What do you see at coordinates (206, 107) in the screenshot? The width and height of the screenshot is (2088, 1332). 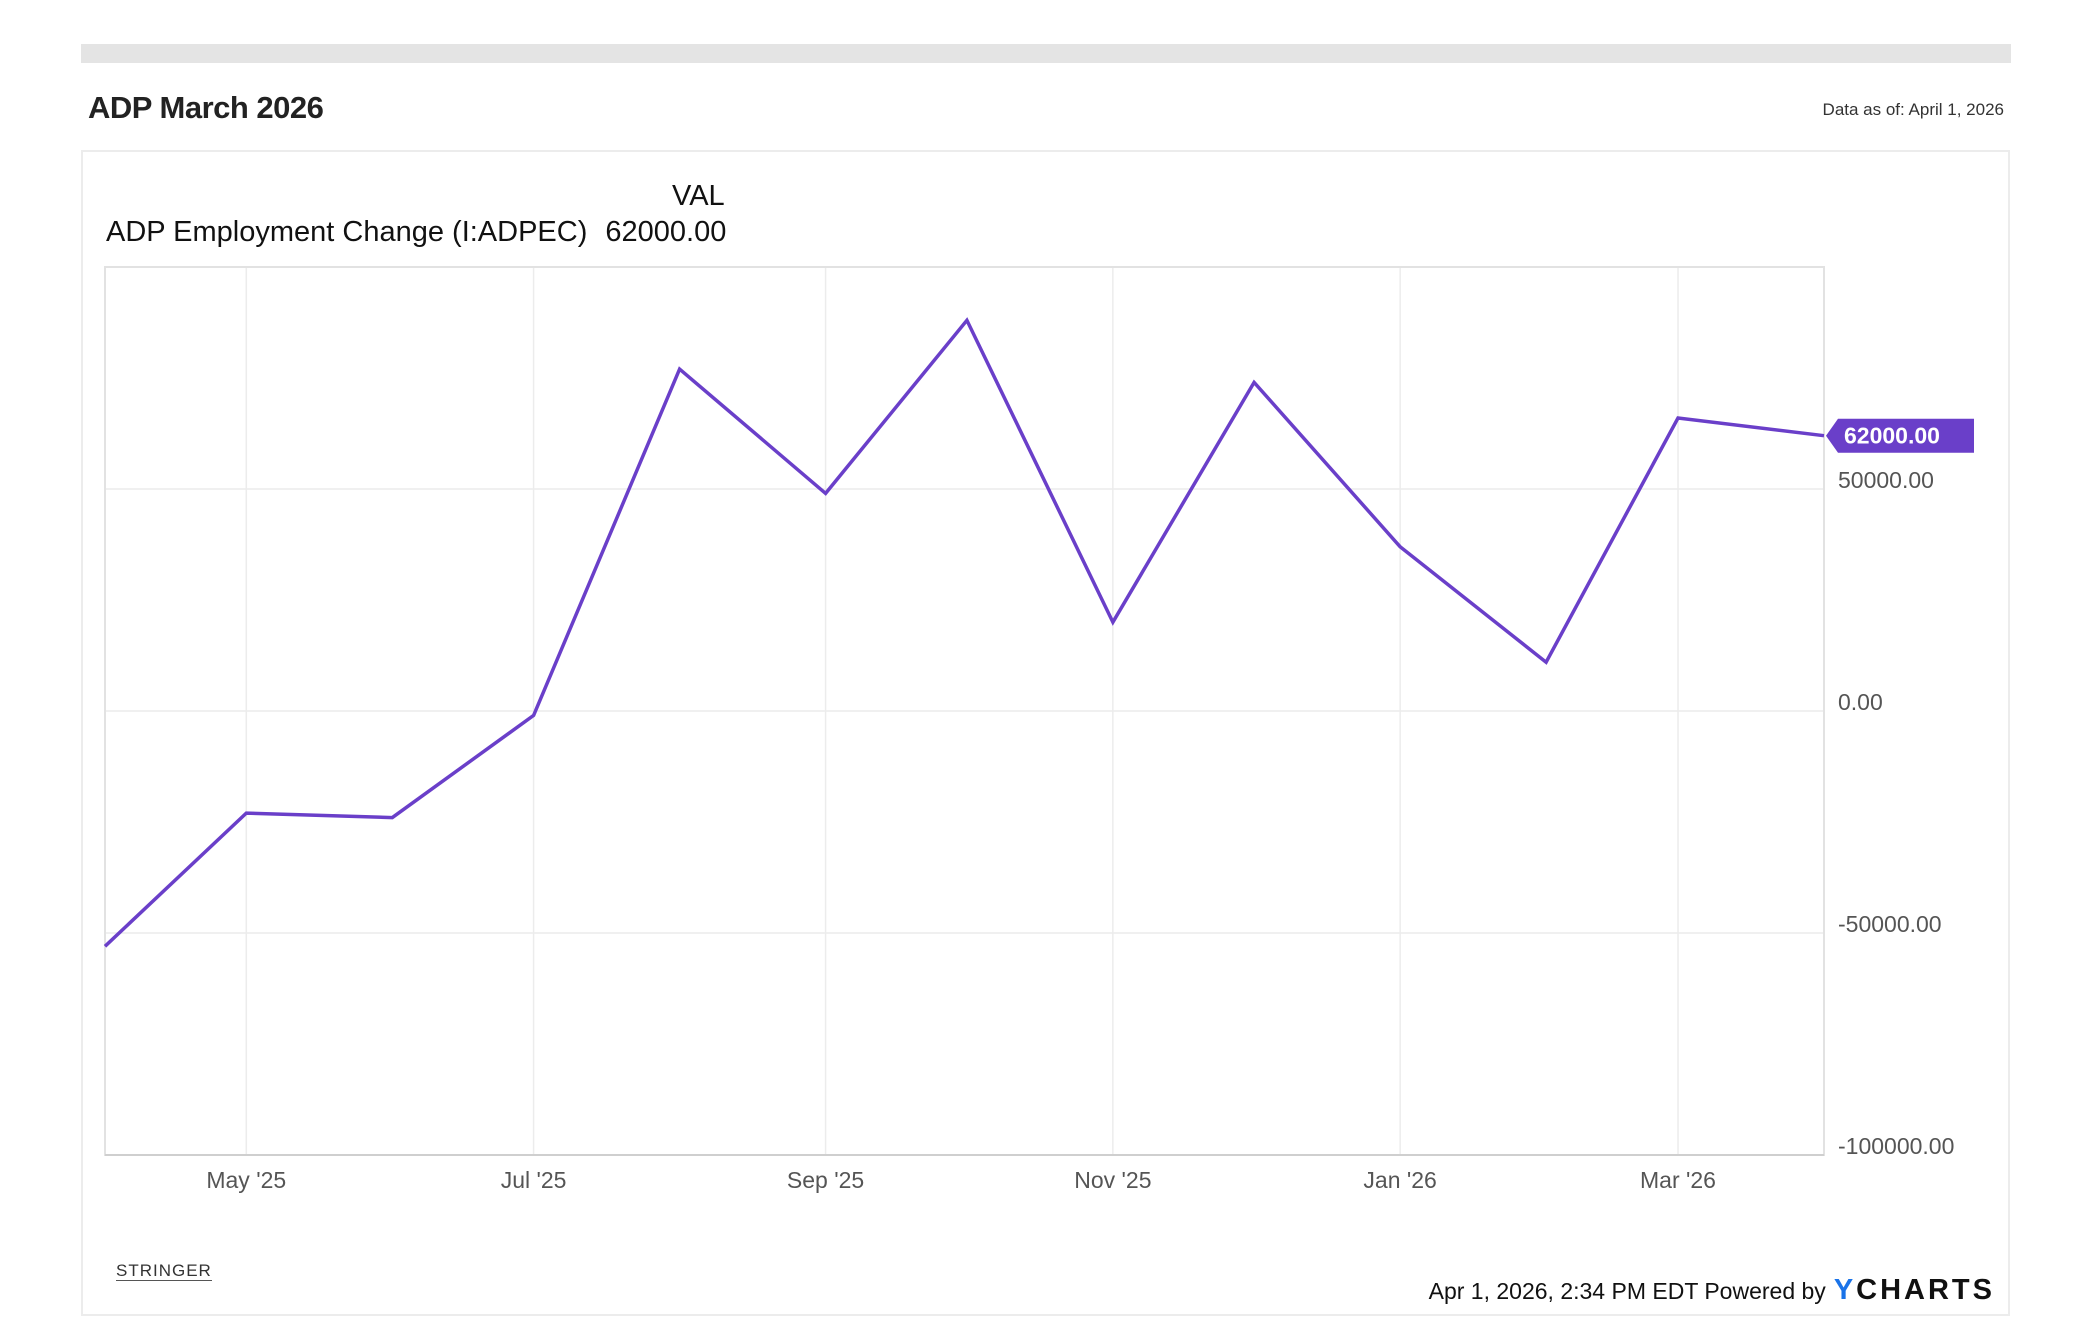 I see `page-title: ADP March 2026` at bounding box center [206, 107].